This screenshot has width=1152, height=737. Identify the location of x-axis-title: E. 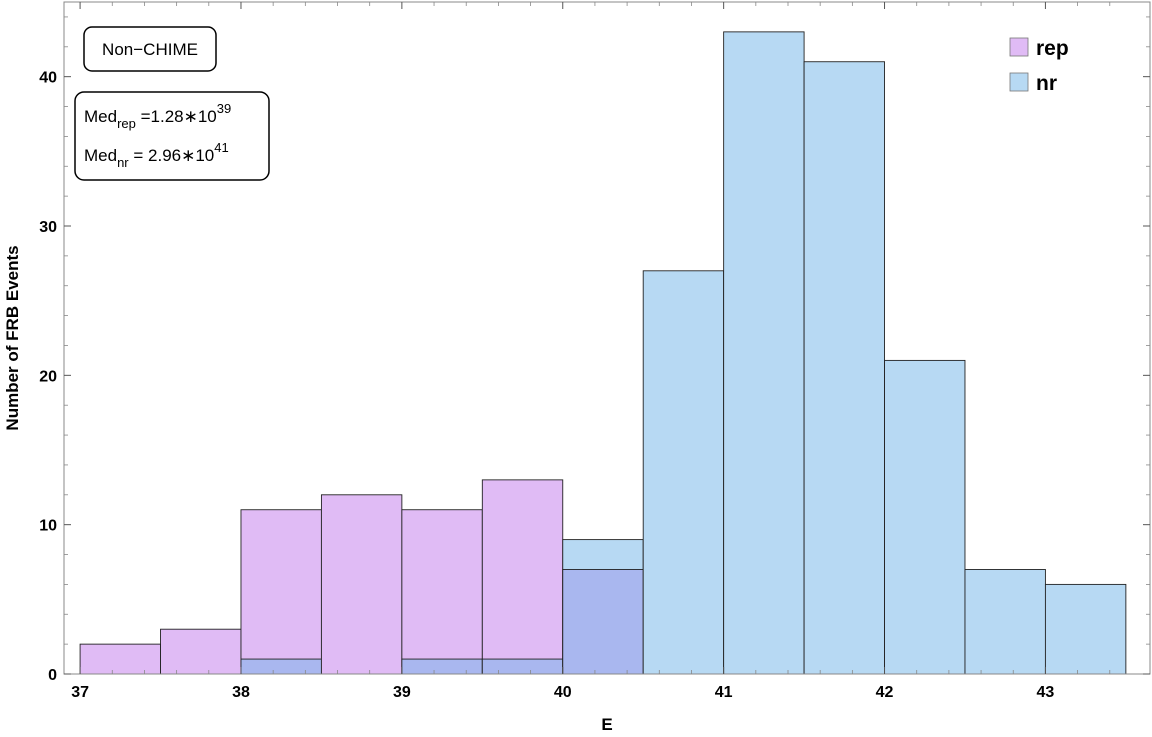
(606, 724).